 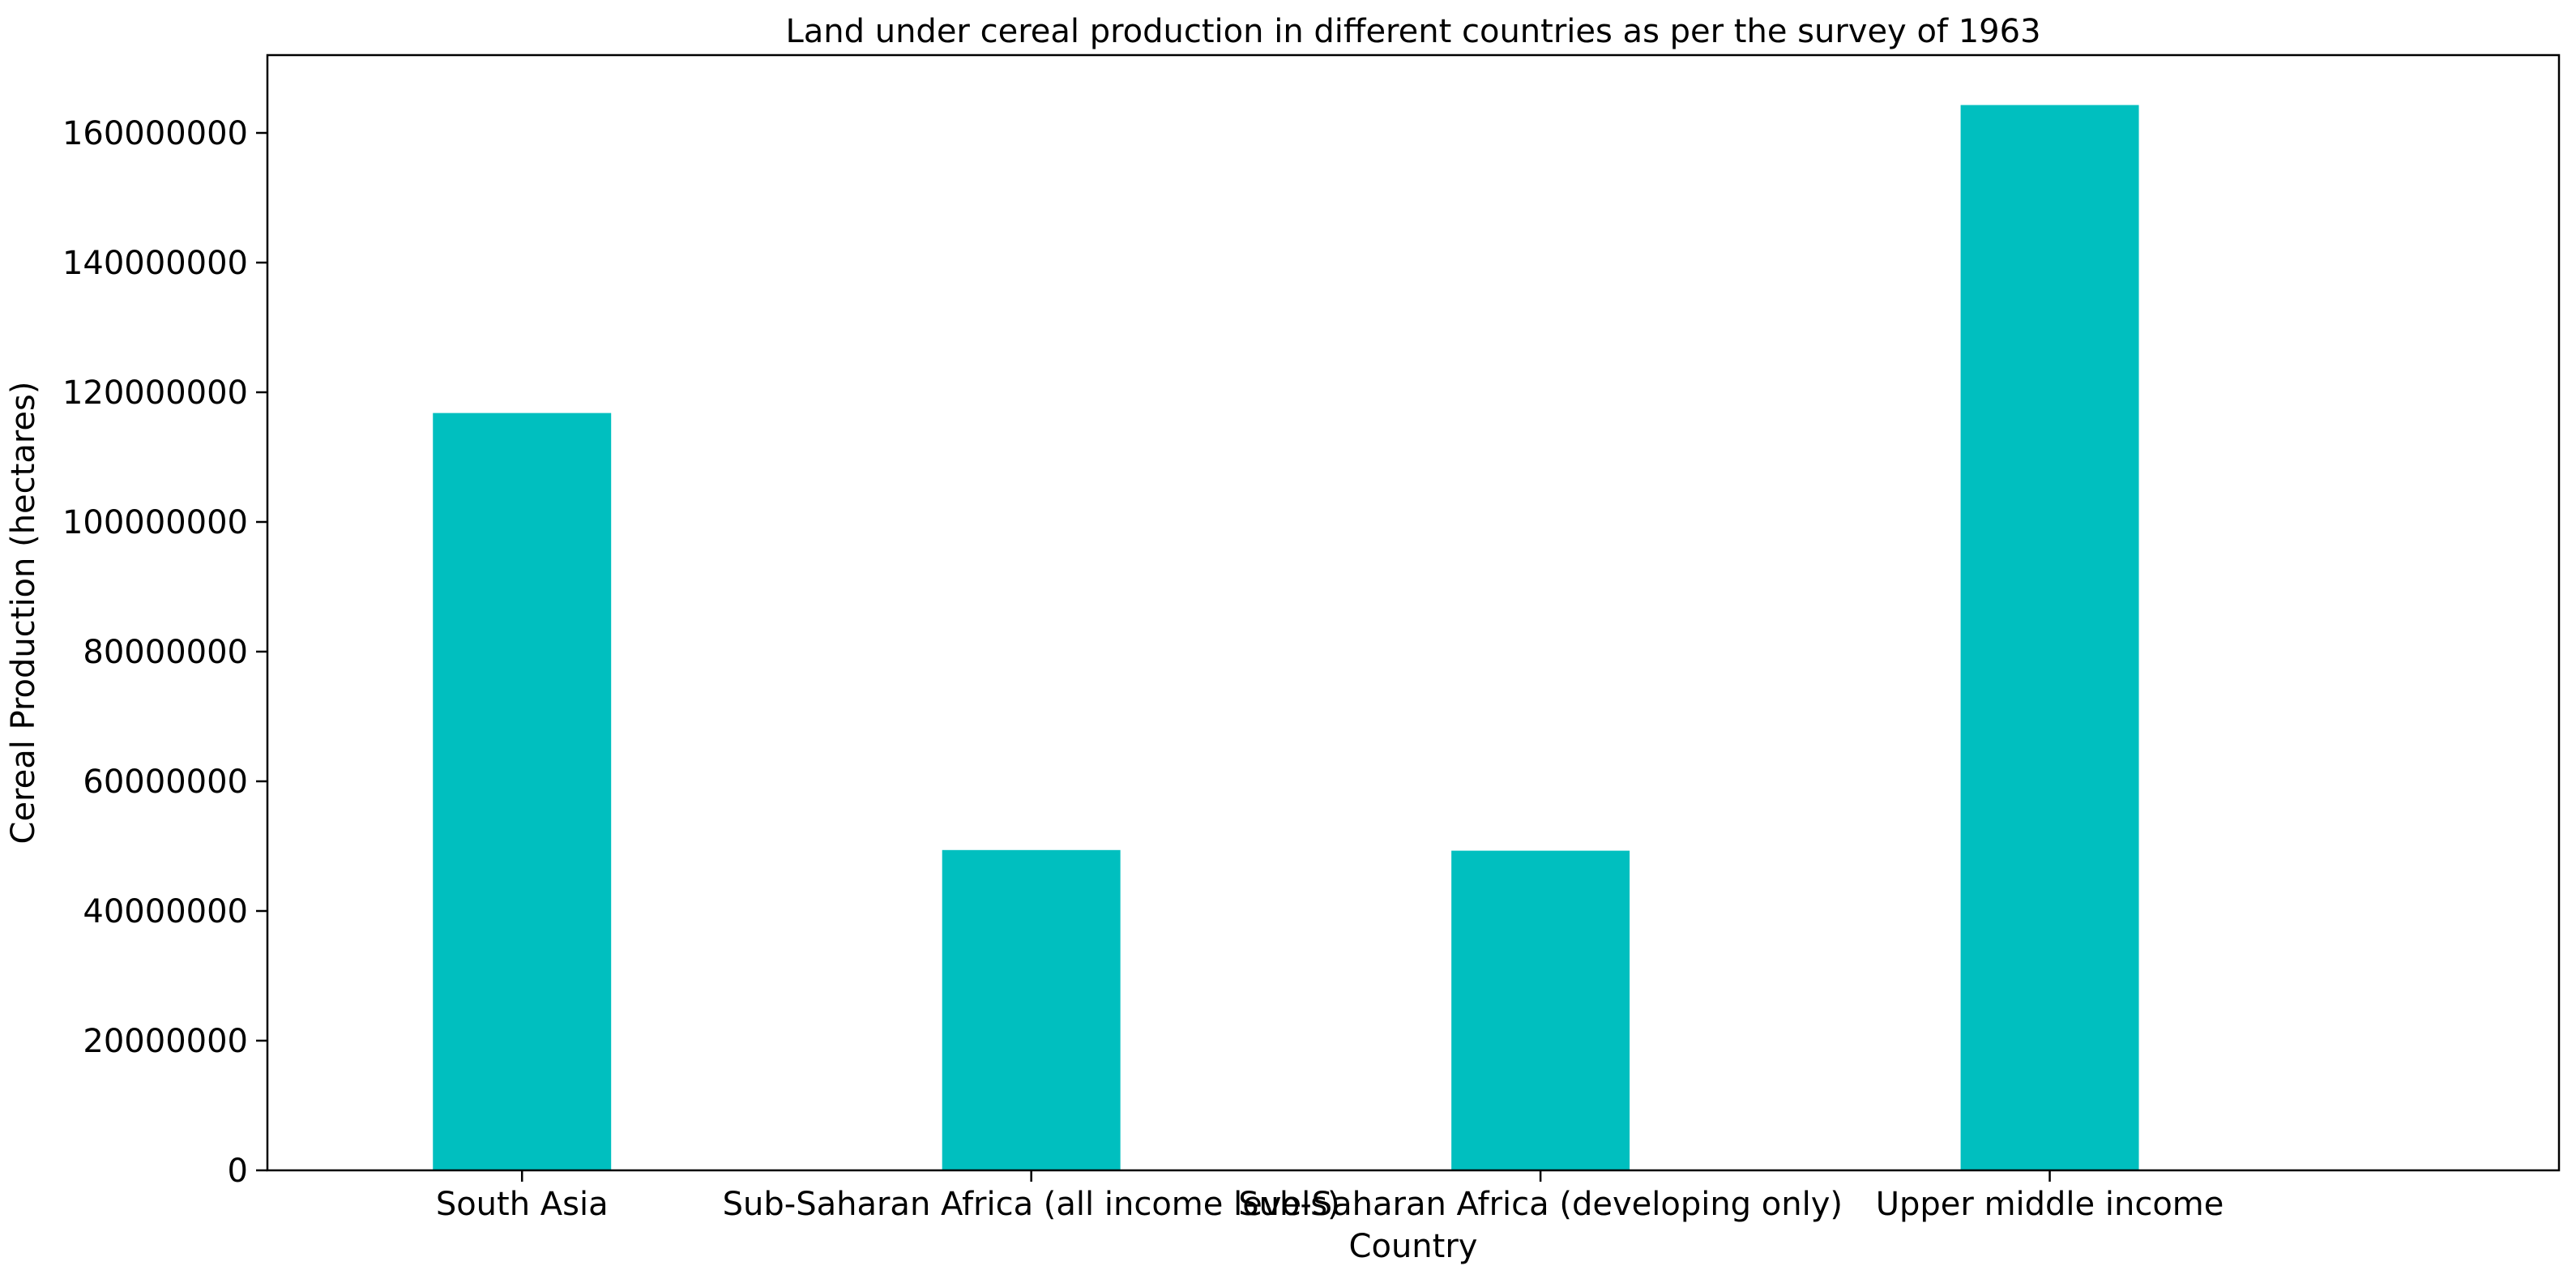 I want to click on y-tick-label: 60000000, so click(x=165, y=782).